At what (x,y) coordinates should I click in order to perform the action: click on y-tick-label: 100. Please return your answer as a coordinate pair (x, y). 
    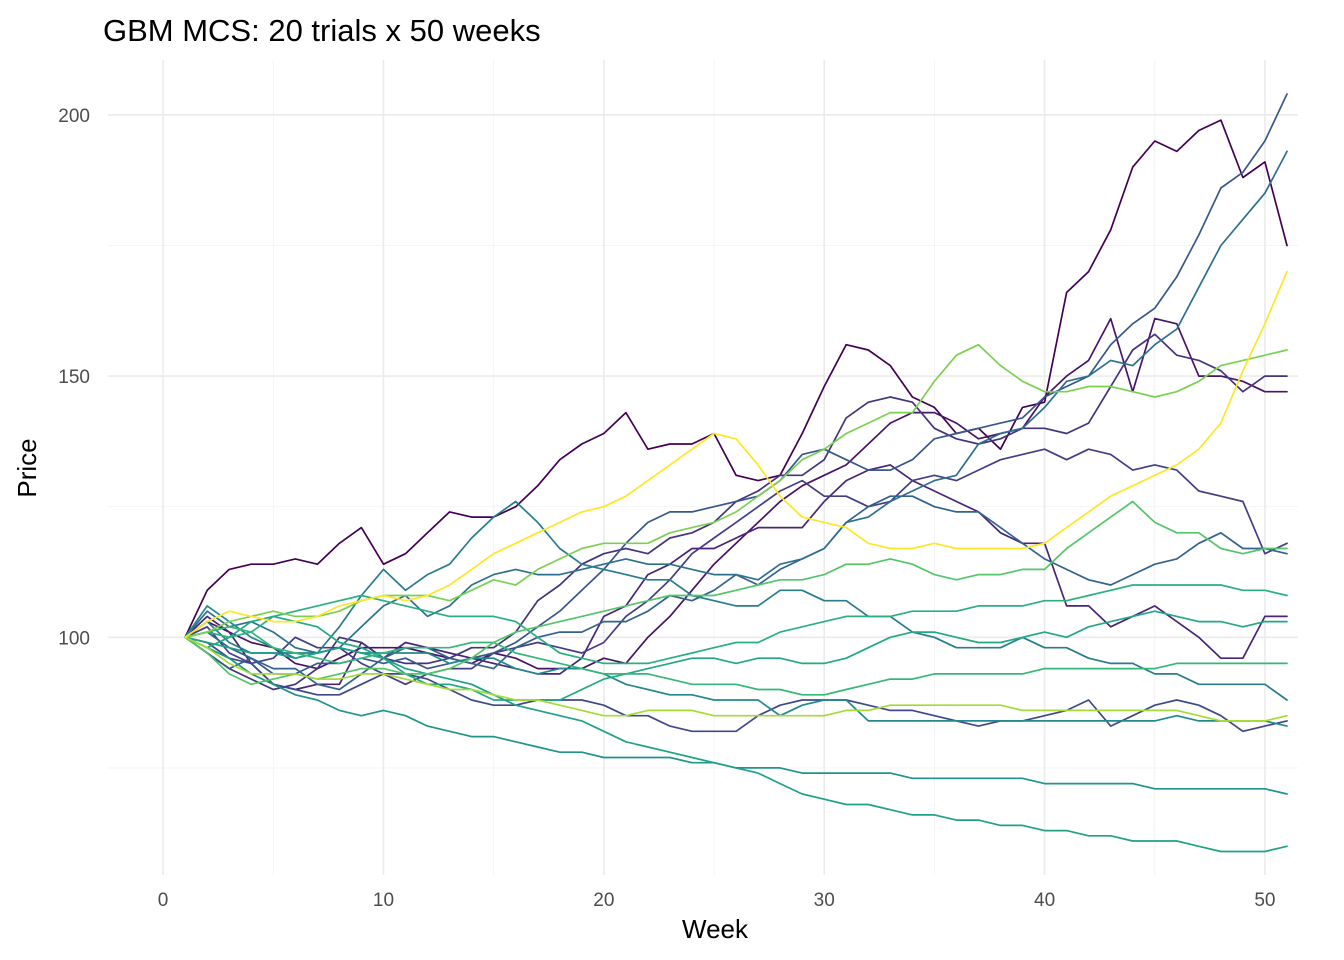
    Looking at the image, I should click on (74, 638).